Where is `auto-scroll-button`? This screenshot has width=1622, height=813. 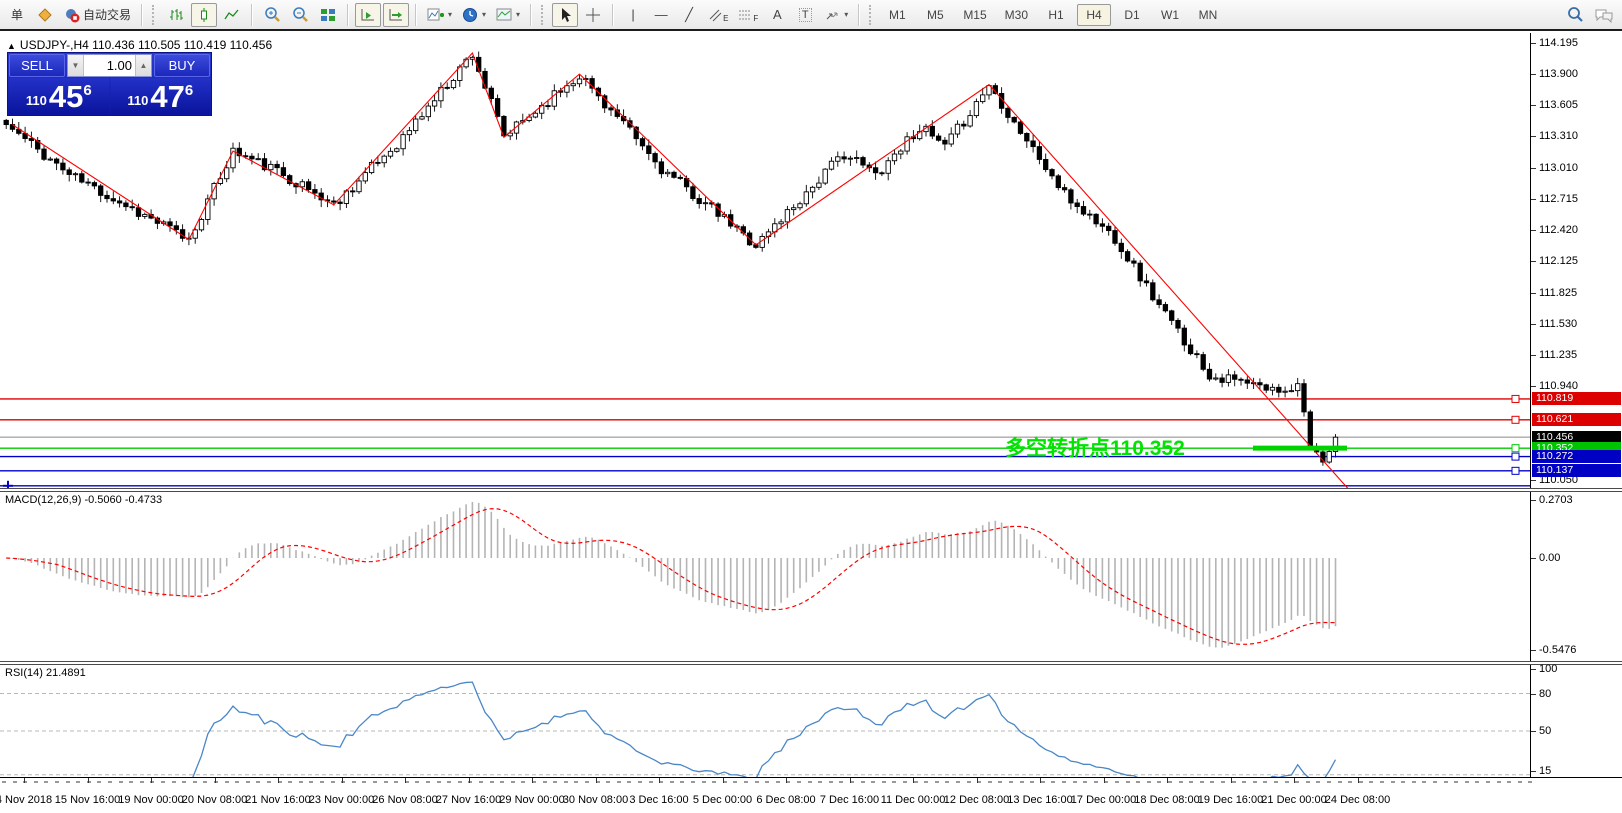
auto-scroll-button is located at coordinates (396, 14).